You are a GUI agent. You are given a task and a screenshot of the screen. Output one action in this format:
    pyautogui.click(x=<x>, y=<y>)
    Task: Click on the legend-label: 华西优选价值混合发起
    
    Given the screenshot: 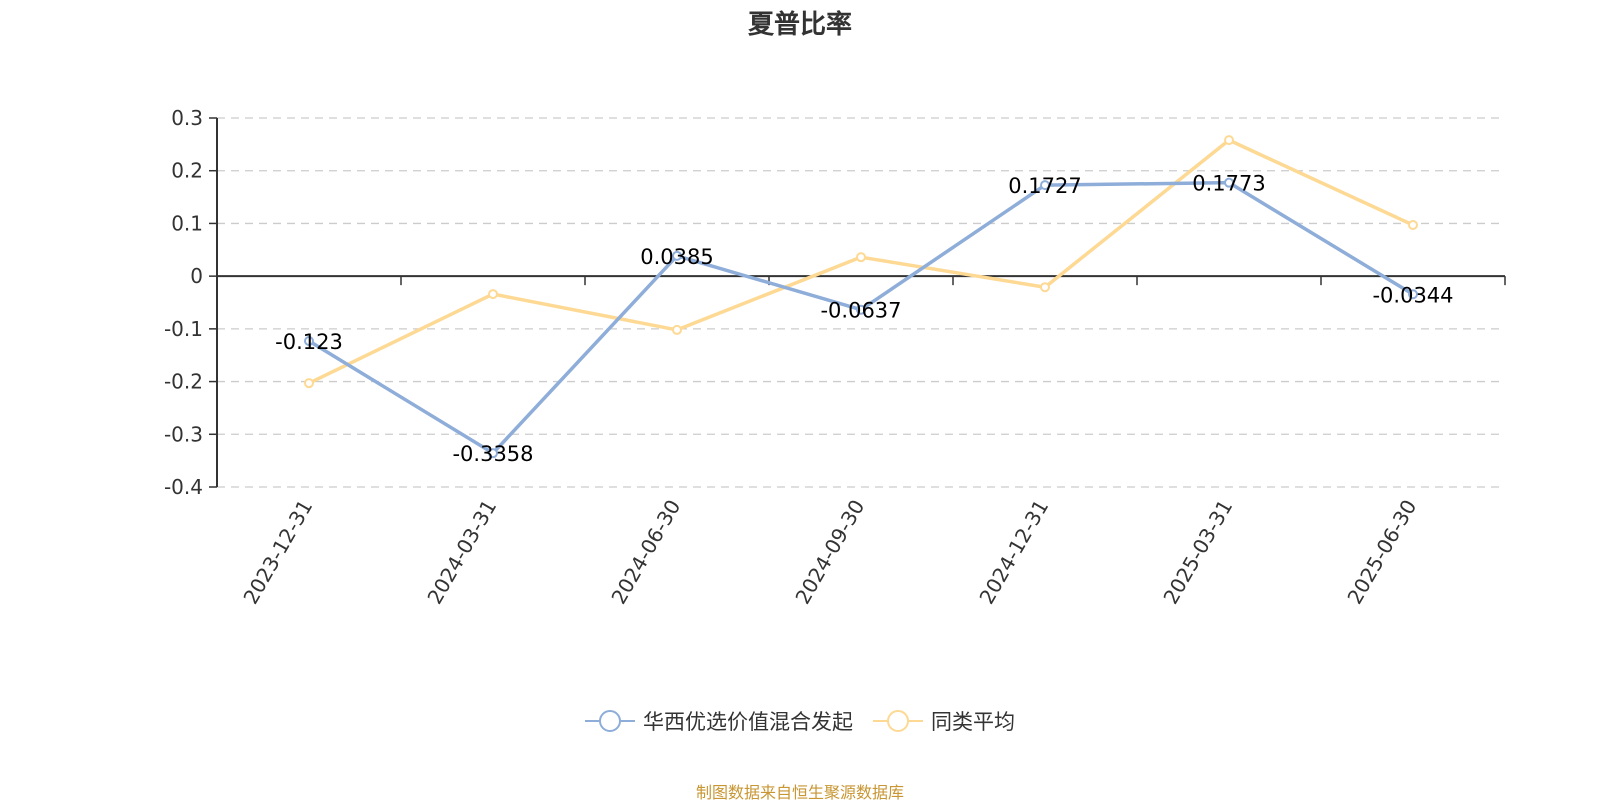 What is the action you would take?
    pyautogui.click(x=748, y=722)
    